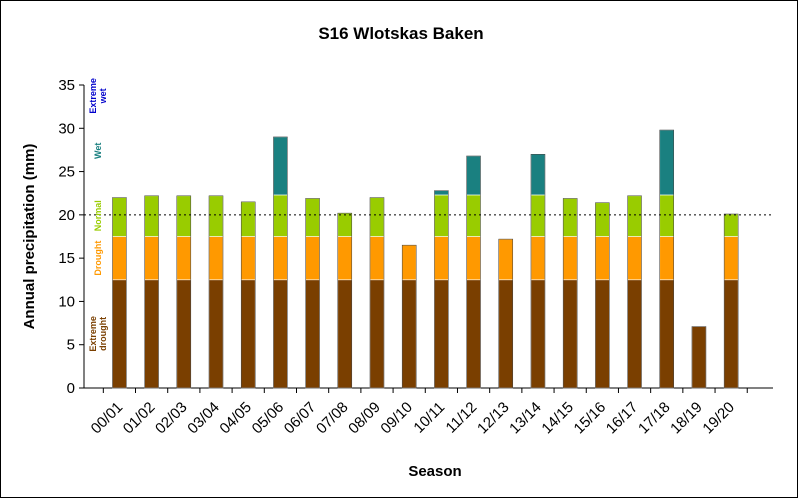 This screenshot has width=800, height=500. What do you see at coordinates (557, 418) in the screenshot?
I see `x-tick-label: 14/15` at bounding box center [557, 418].